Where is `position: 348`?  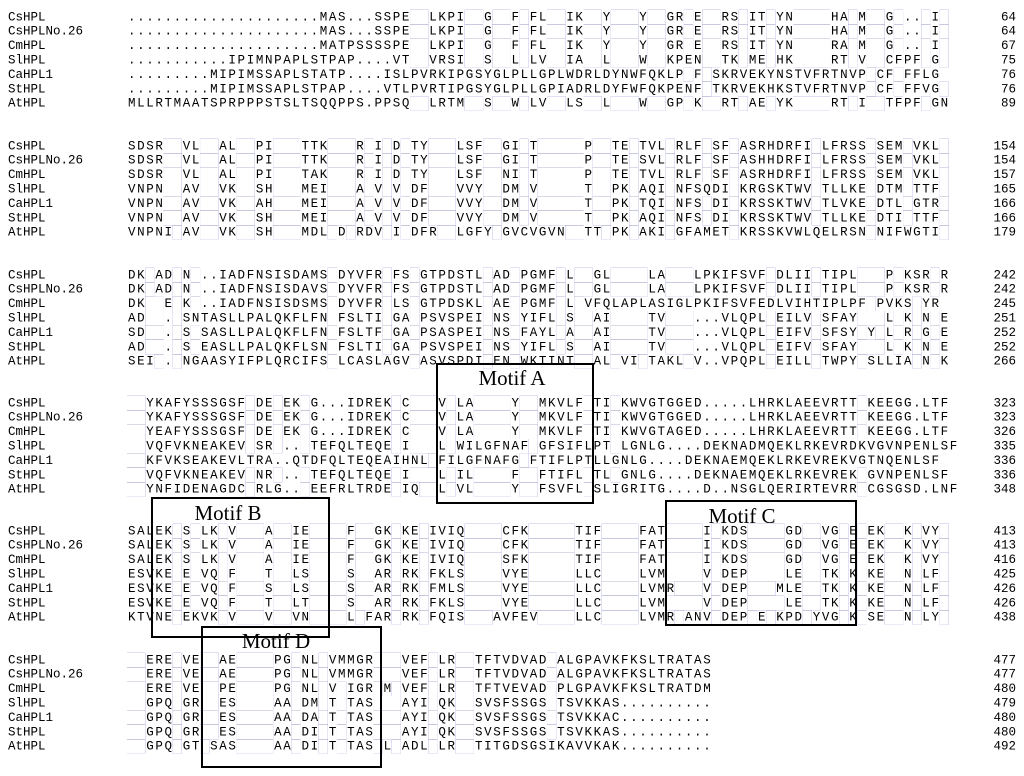
position: 348 is located at coordinates (1004, 490).